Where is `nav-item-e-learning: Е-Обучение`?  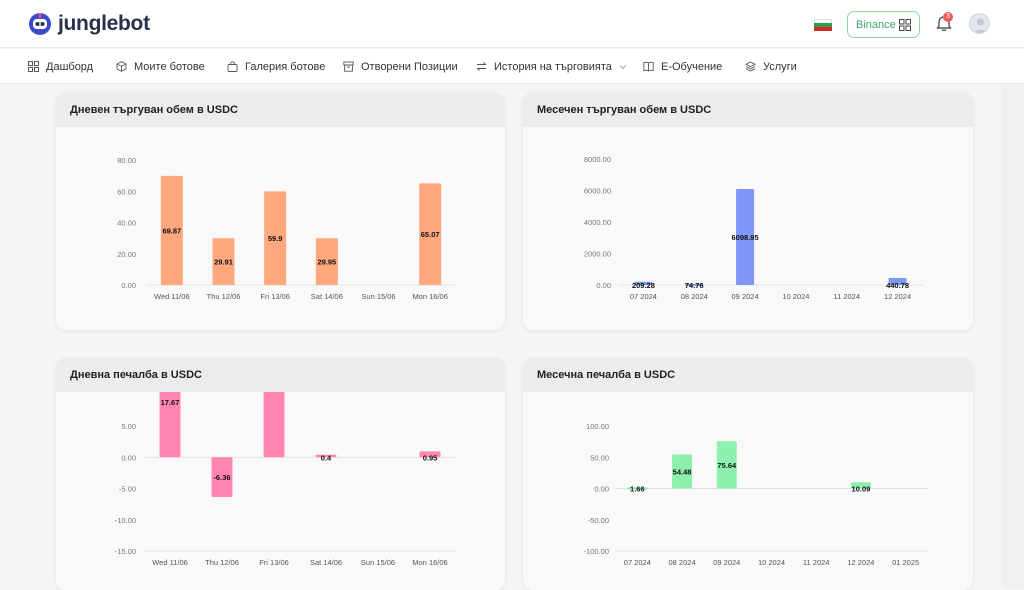 nav-item-e-learning: Е-Обучение is located at coordinates (682, 66).